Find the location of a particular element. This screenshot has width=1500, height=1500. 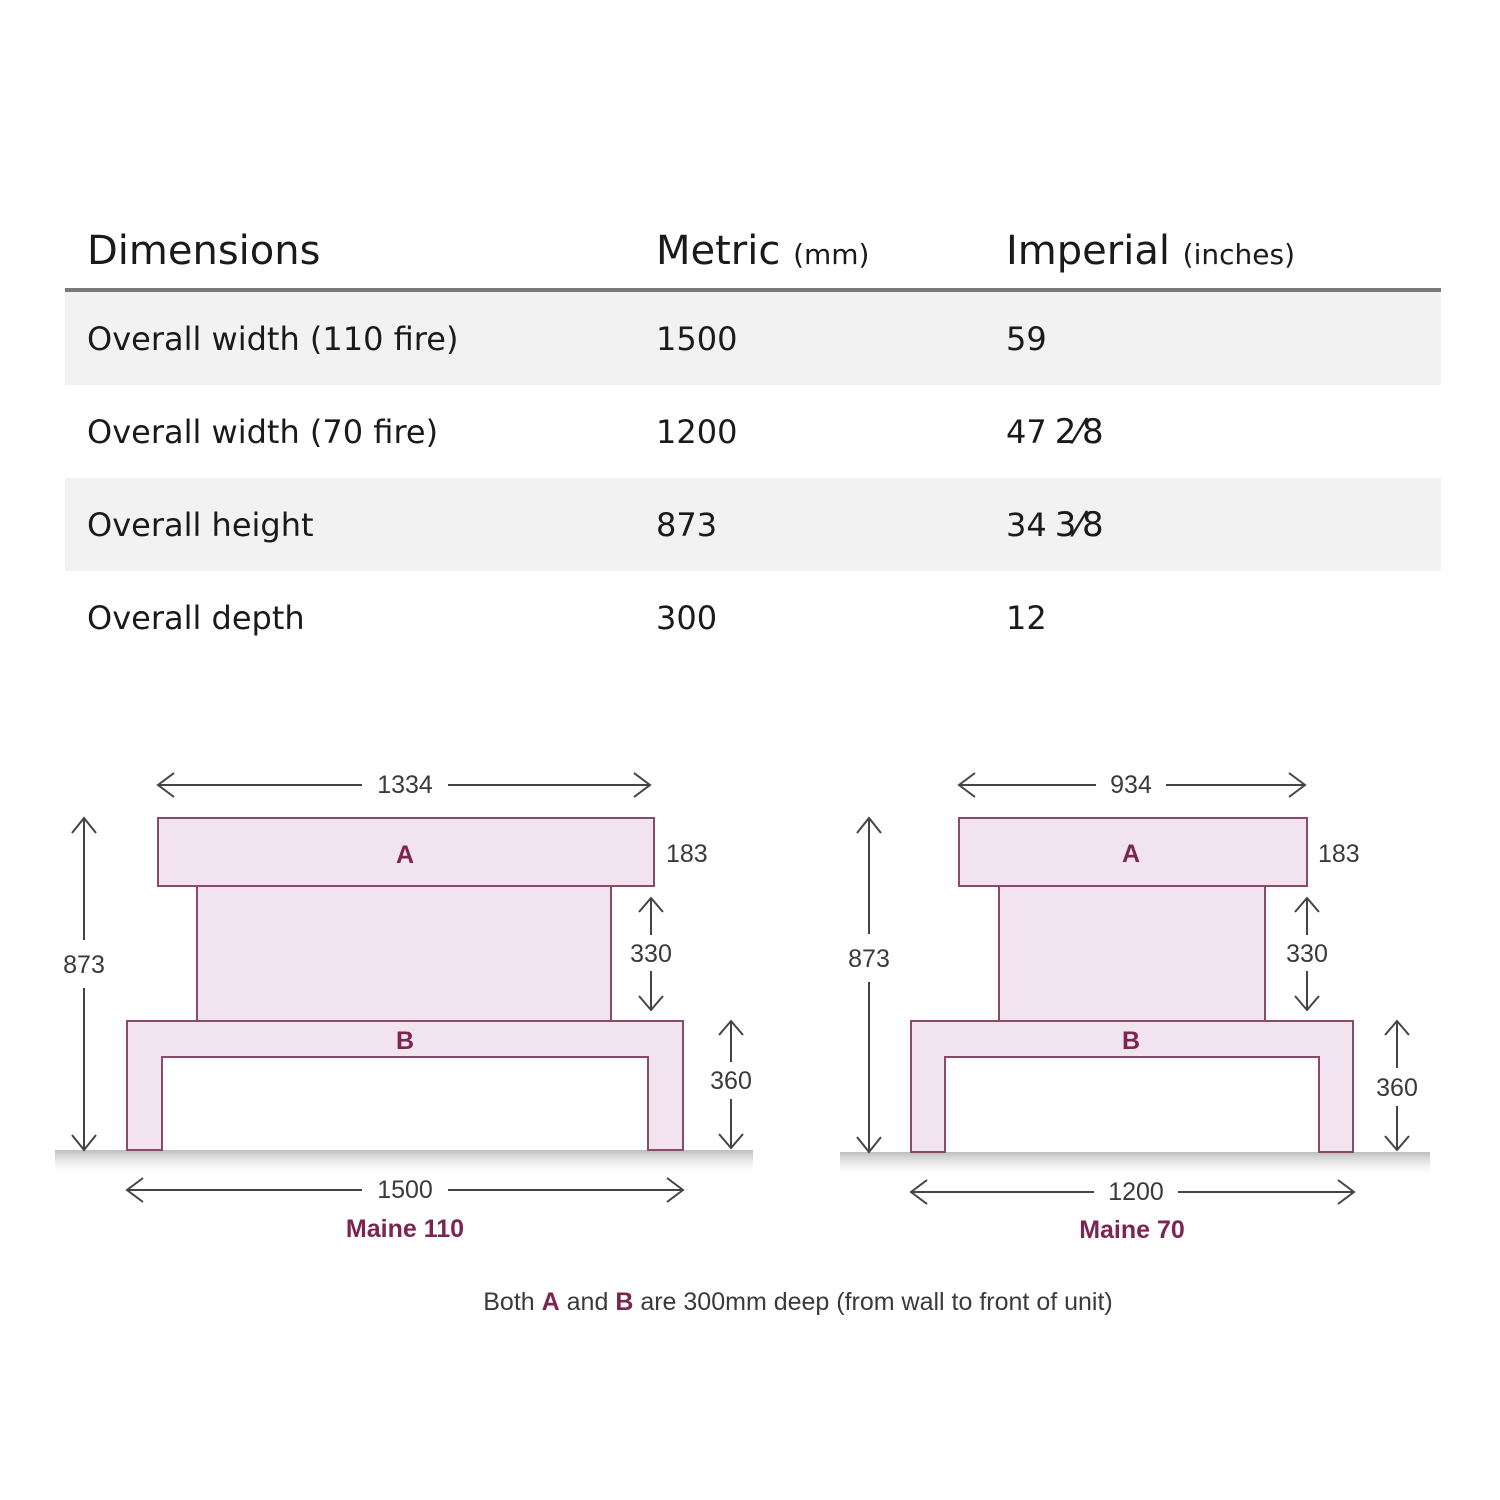

diagram-maine-70: 934 873 A B 183 330 is located at coordinates (1135, 1007).